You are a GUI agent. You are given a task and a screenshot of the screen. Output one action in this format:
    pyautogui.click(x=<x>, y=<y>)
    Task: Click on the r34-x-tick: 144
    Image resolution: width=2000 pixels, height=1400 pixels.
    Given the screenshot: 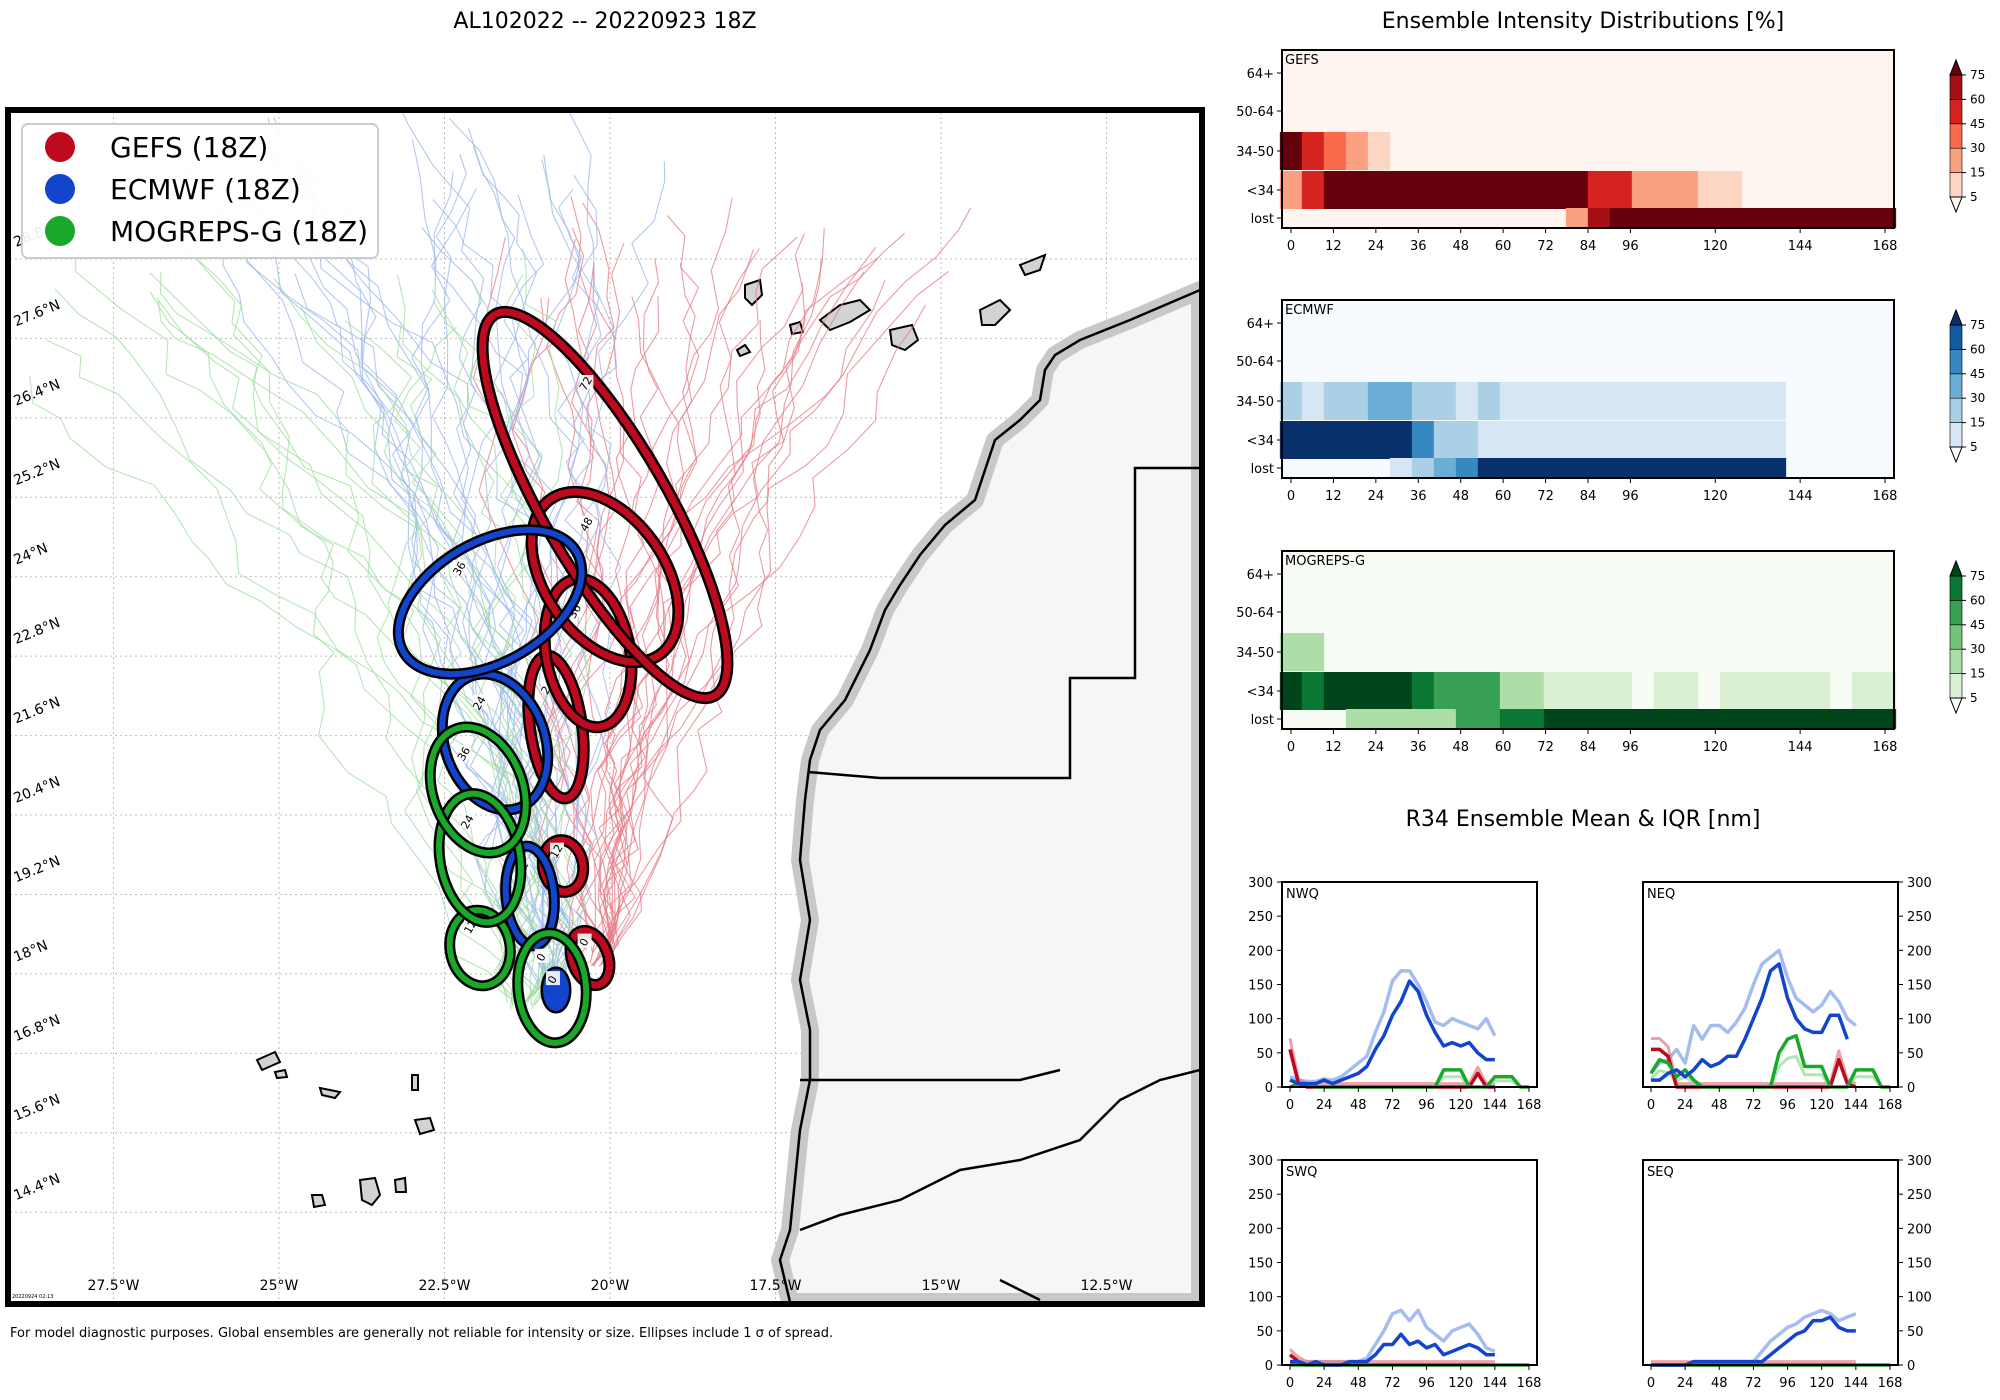 What is the action you would take?
    pyautogui.click(x=1494, y=1105)
    